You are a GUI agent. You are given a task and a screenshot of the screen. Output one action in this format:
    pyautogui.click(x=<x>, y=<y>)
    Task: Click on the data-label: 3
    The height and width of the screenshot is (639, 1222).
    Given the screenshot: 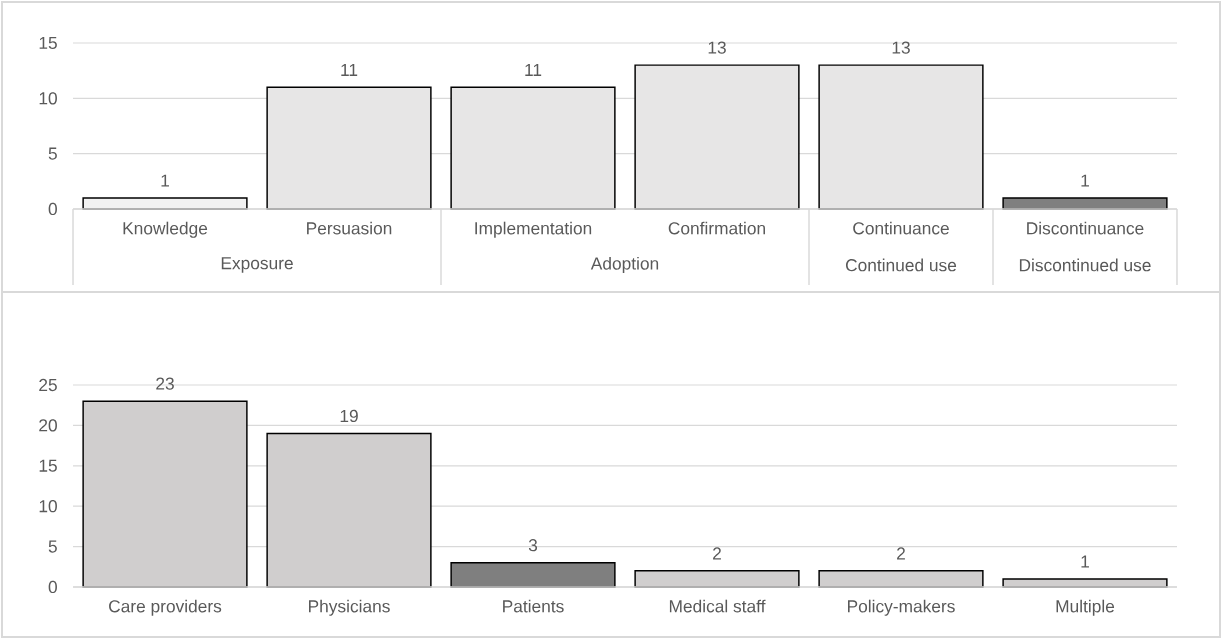 What is the action you would take?
    pyautogui.click(x=533, y=545)
    